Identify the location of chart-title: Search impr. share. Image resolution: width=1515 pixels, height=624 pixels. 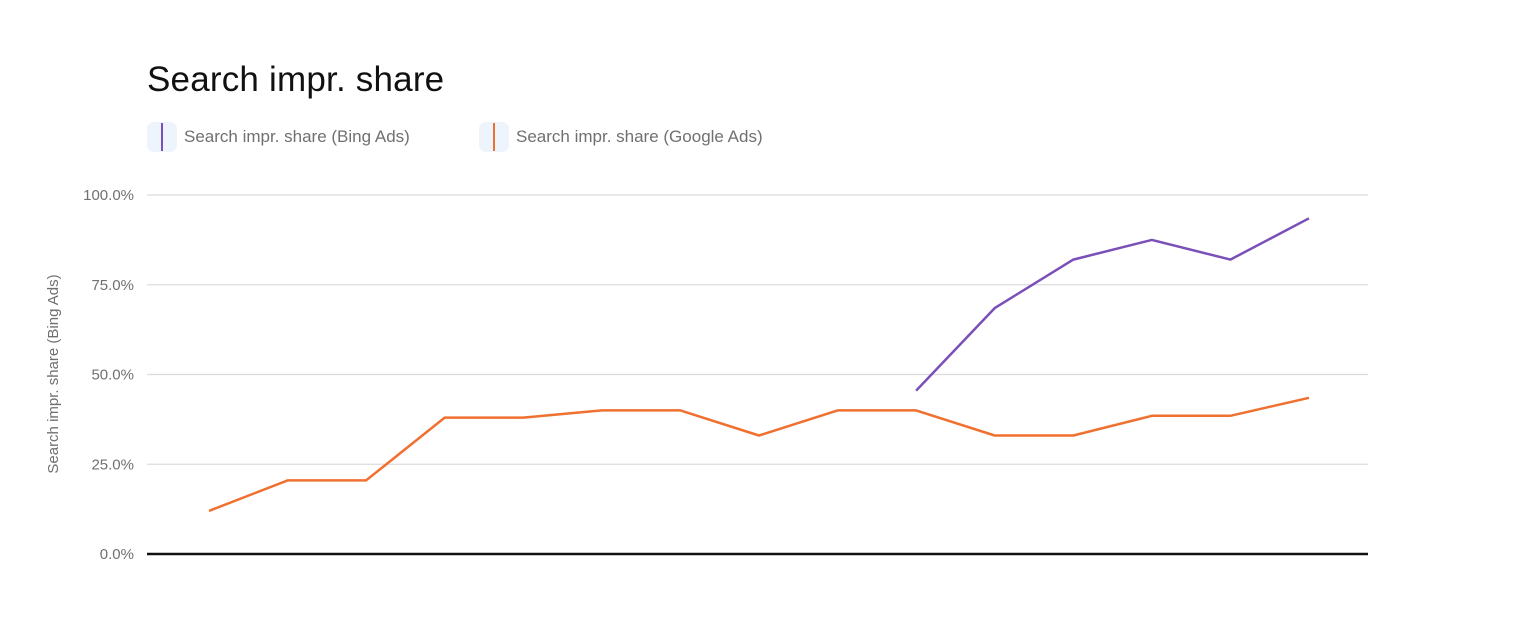
(296, 79).